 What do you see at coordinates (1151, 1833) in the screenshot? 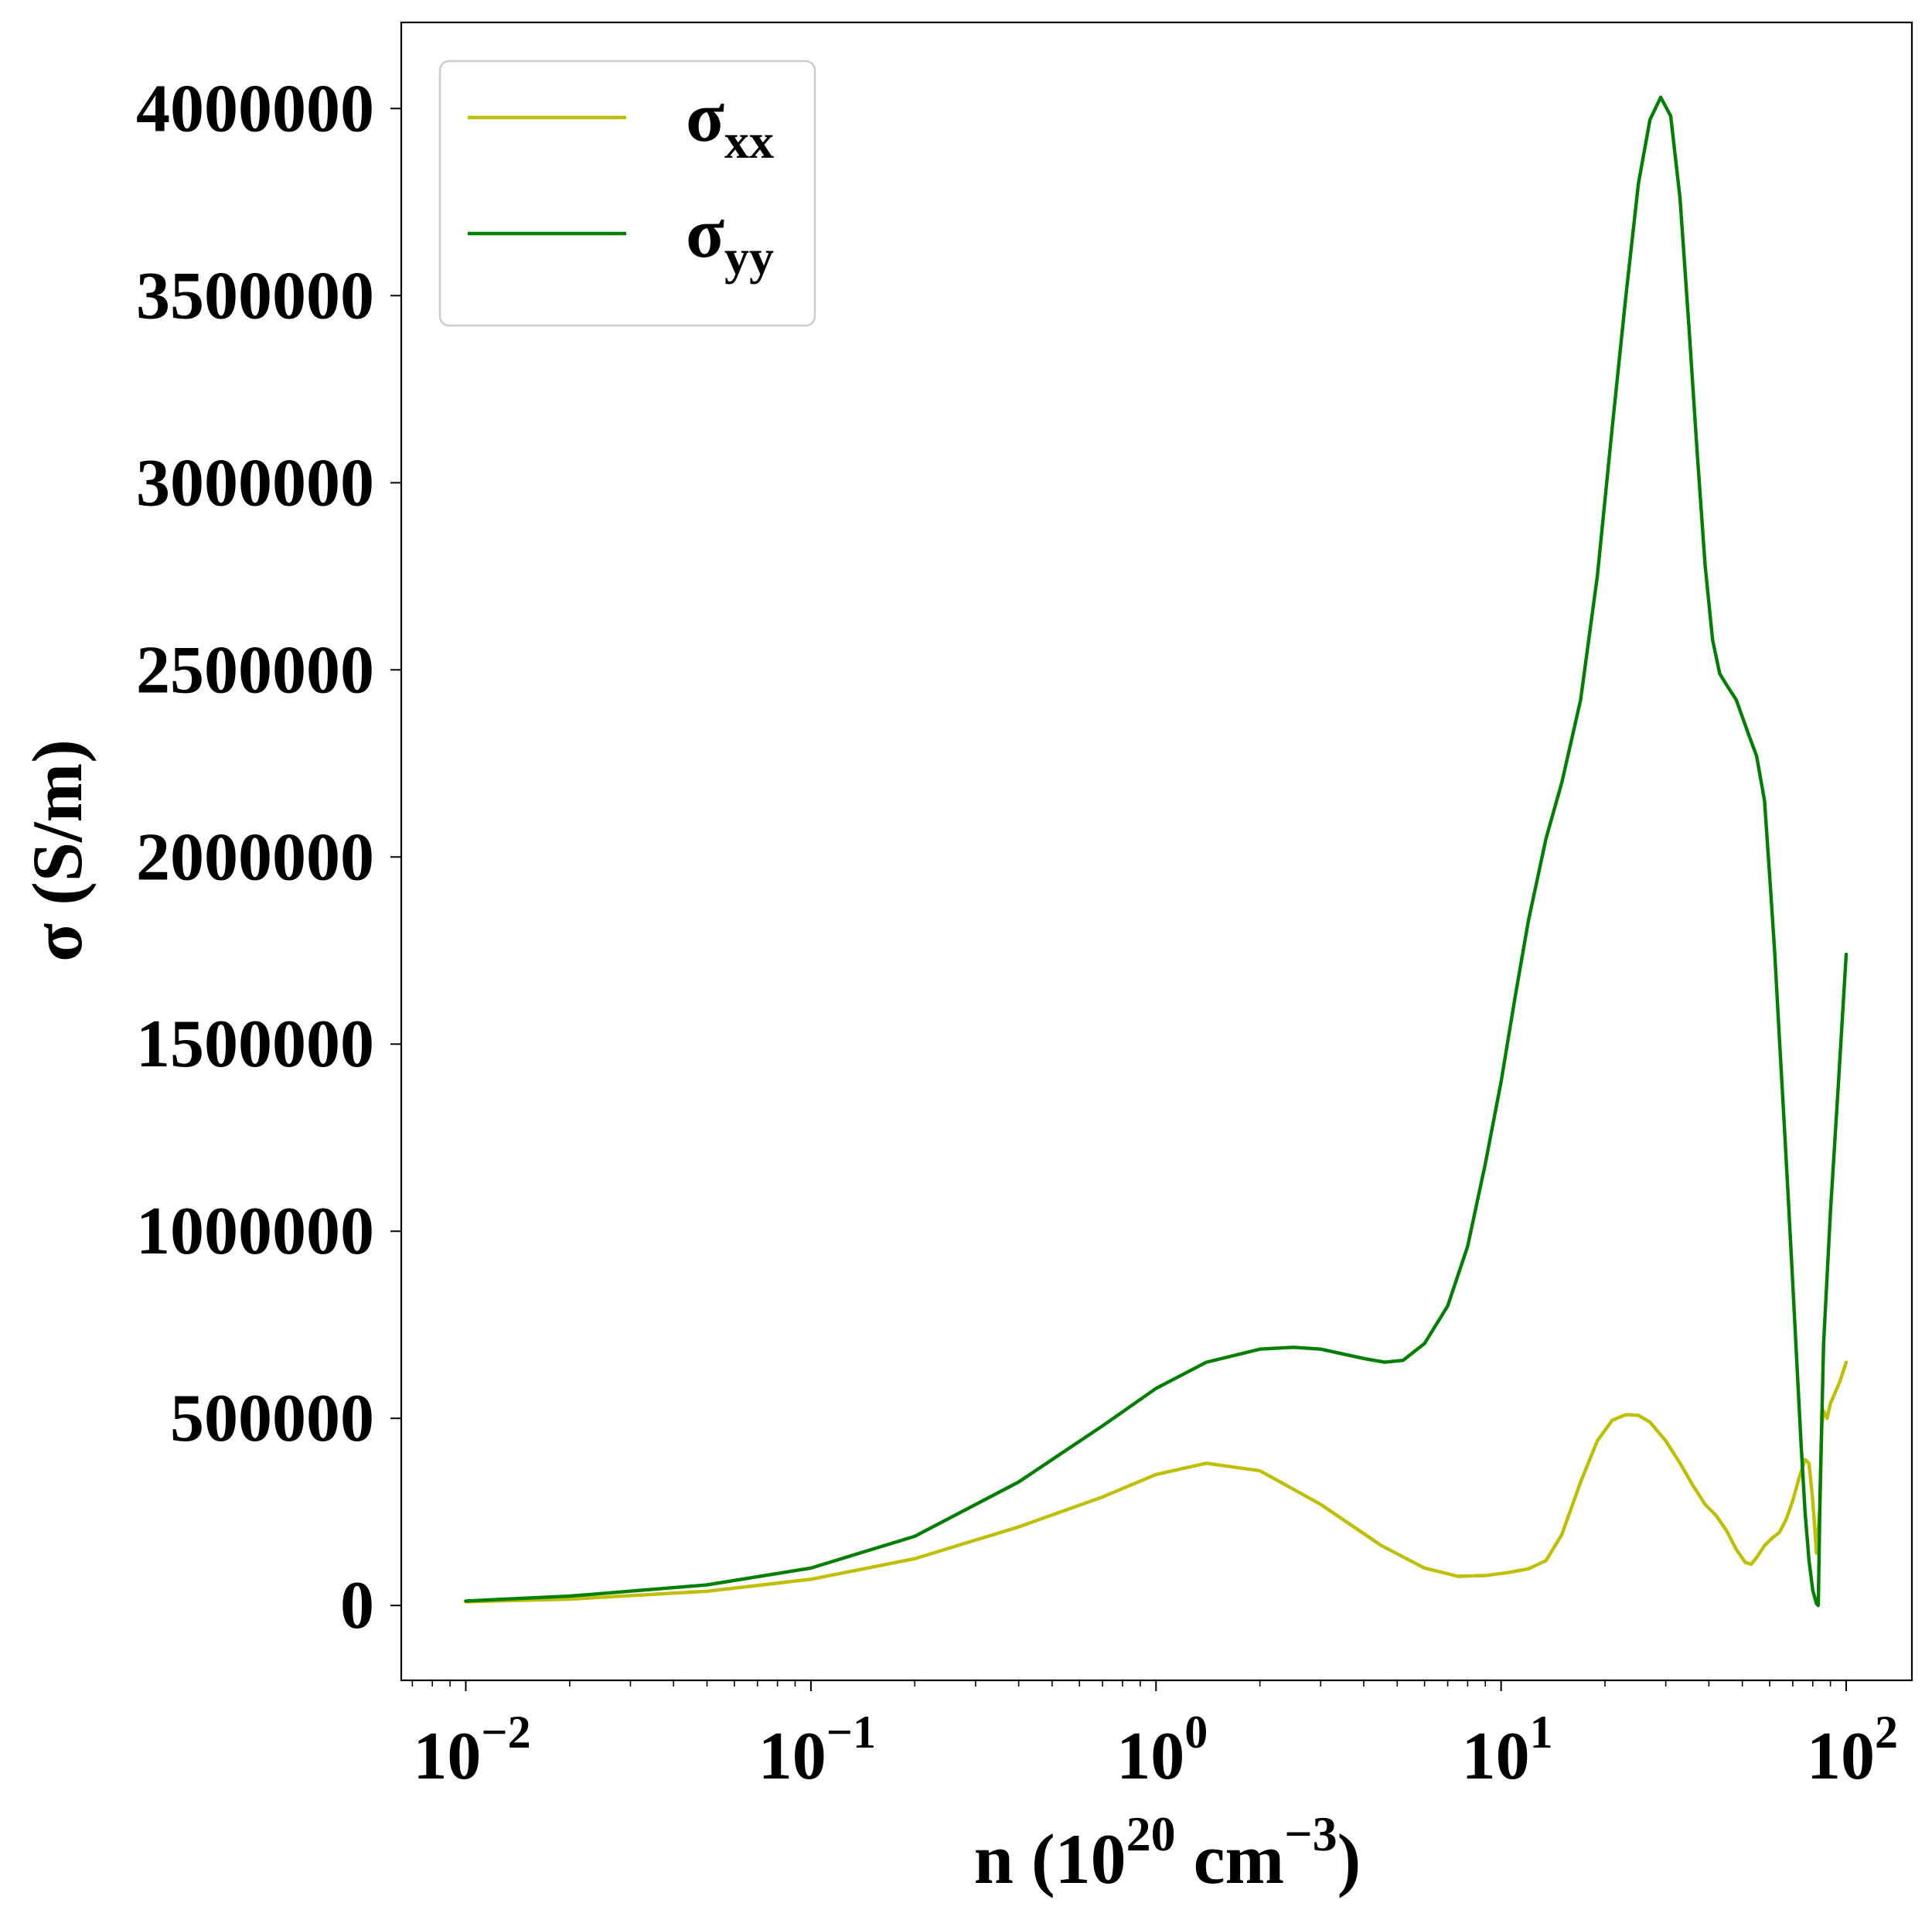
I see `x-axis-label-exponent-1: 20` at bounding box center [1151, 1833].